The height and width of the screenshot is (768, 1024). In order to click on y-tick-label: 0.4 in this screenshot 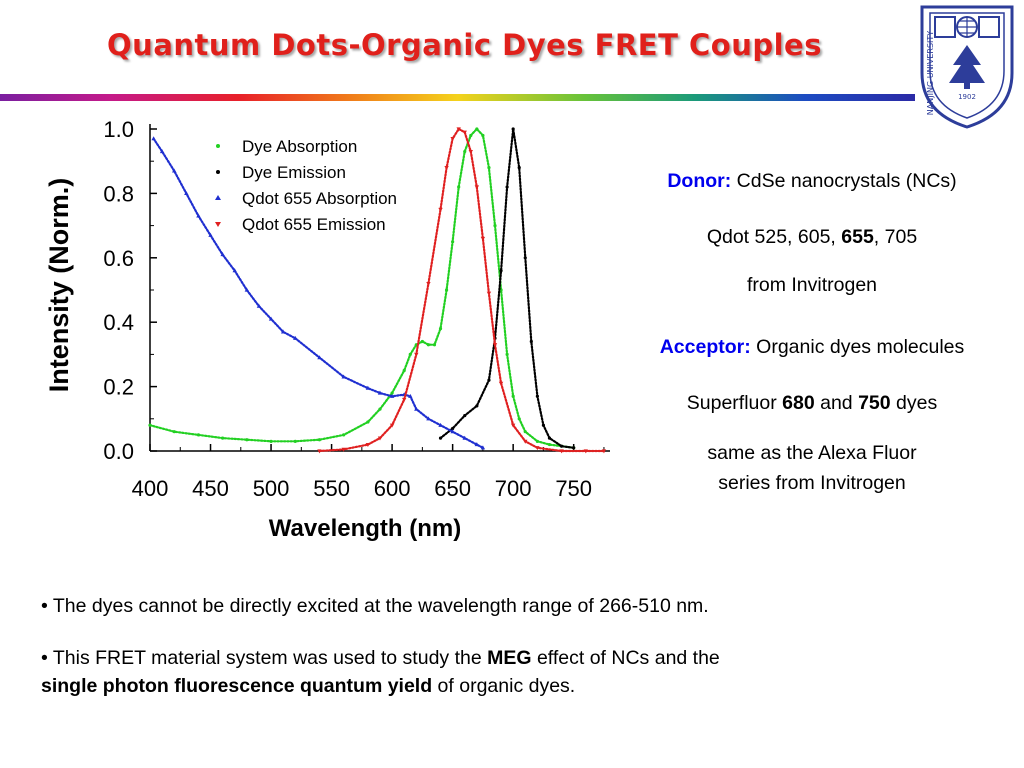, I will do `click(118, 322)`.